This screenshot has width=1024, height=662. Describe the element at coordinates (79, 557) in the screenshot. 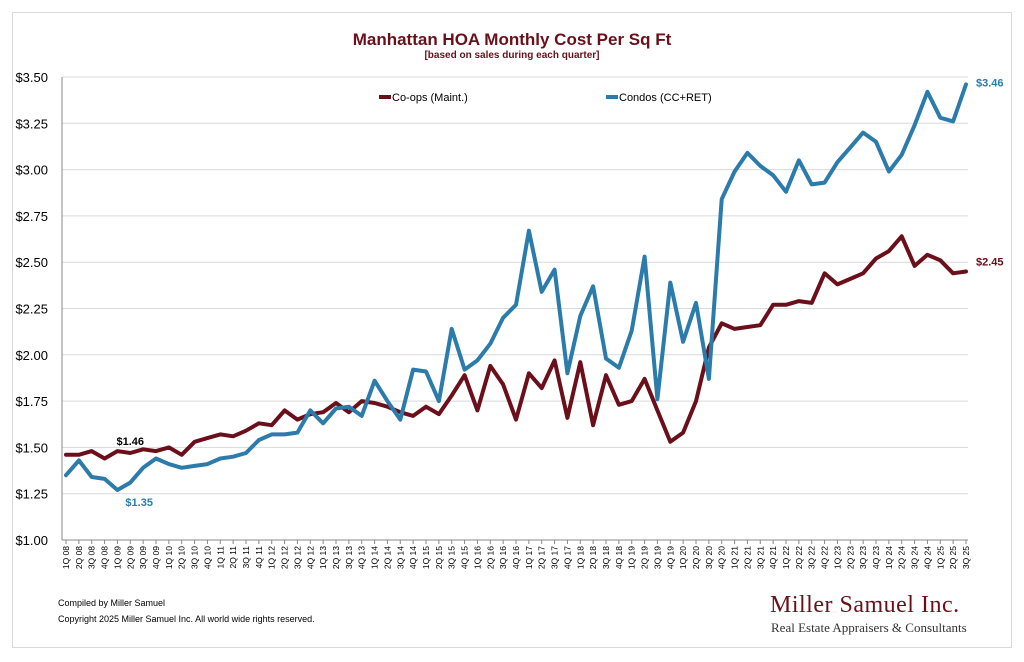

I see `x-tick-label: 2Q 08` at that location.